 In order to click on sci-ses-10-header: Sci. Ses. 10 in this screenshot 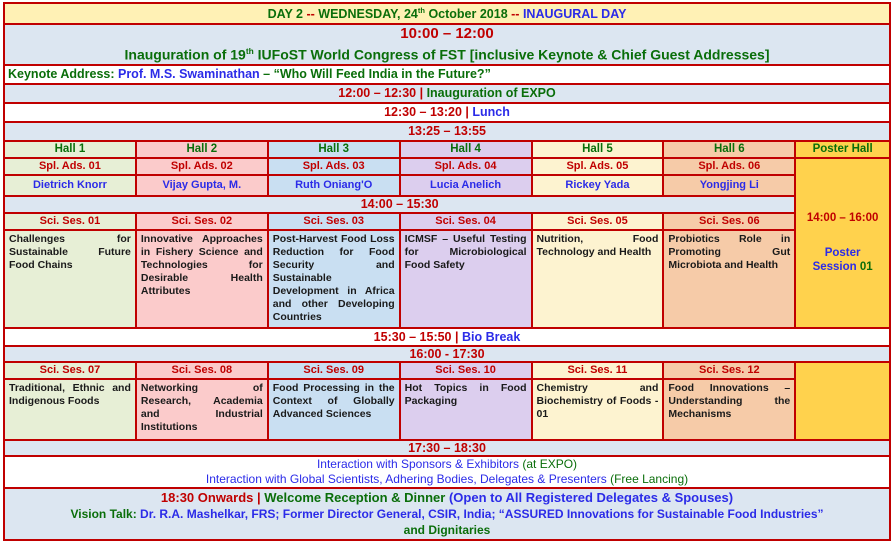, I will do `click(465, 370)`.